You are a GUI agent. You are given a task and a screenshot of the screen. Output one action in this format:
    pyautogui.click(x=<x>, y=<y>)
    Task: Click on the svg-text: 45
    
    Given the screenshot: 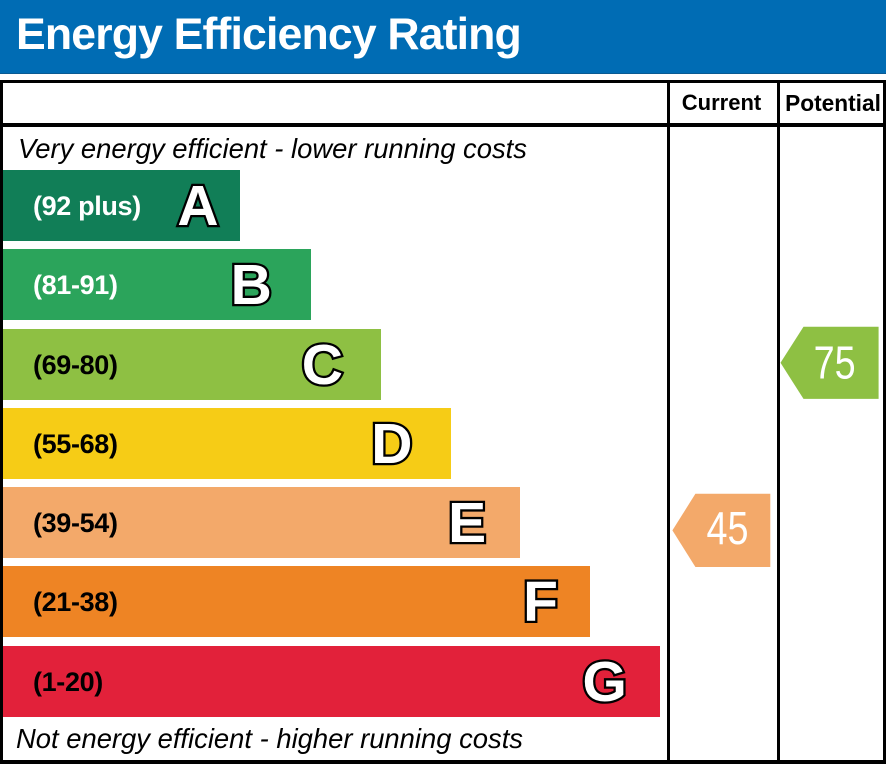 What is the action you would take?
    pyautogui.click(x=728, y=528)
    